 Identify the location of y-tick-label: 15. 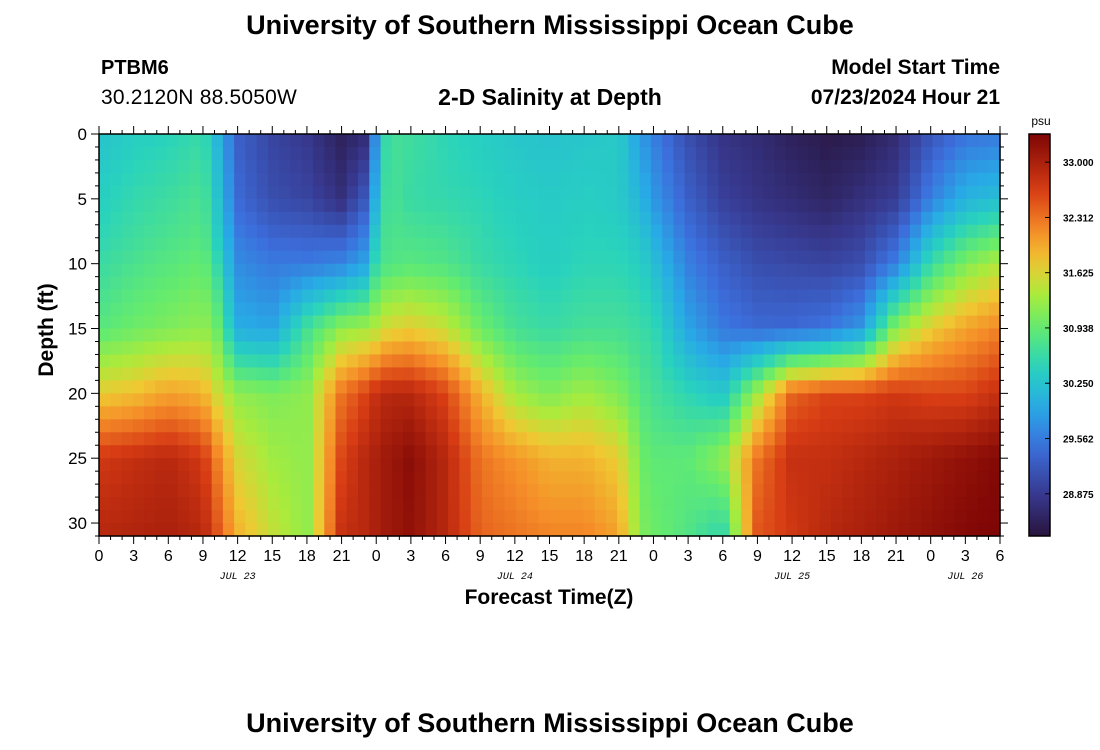
(77, 329).